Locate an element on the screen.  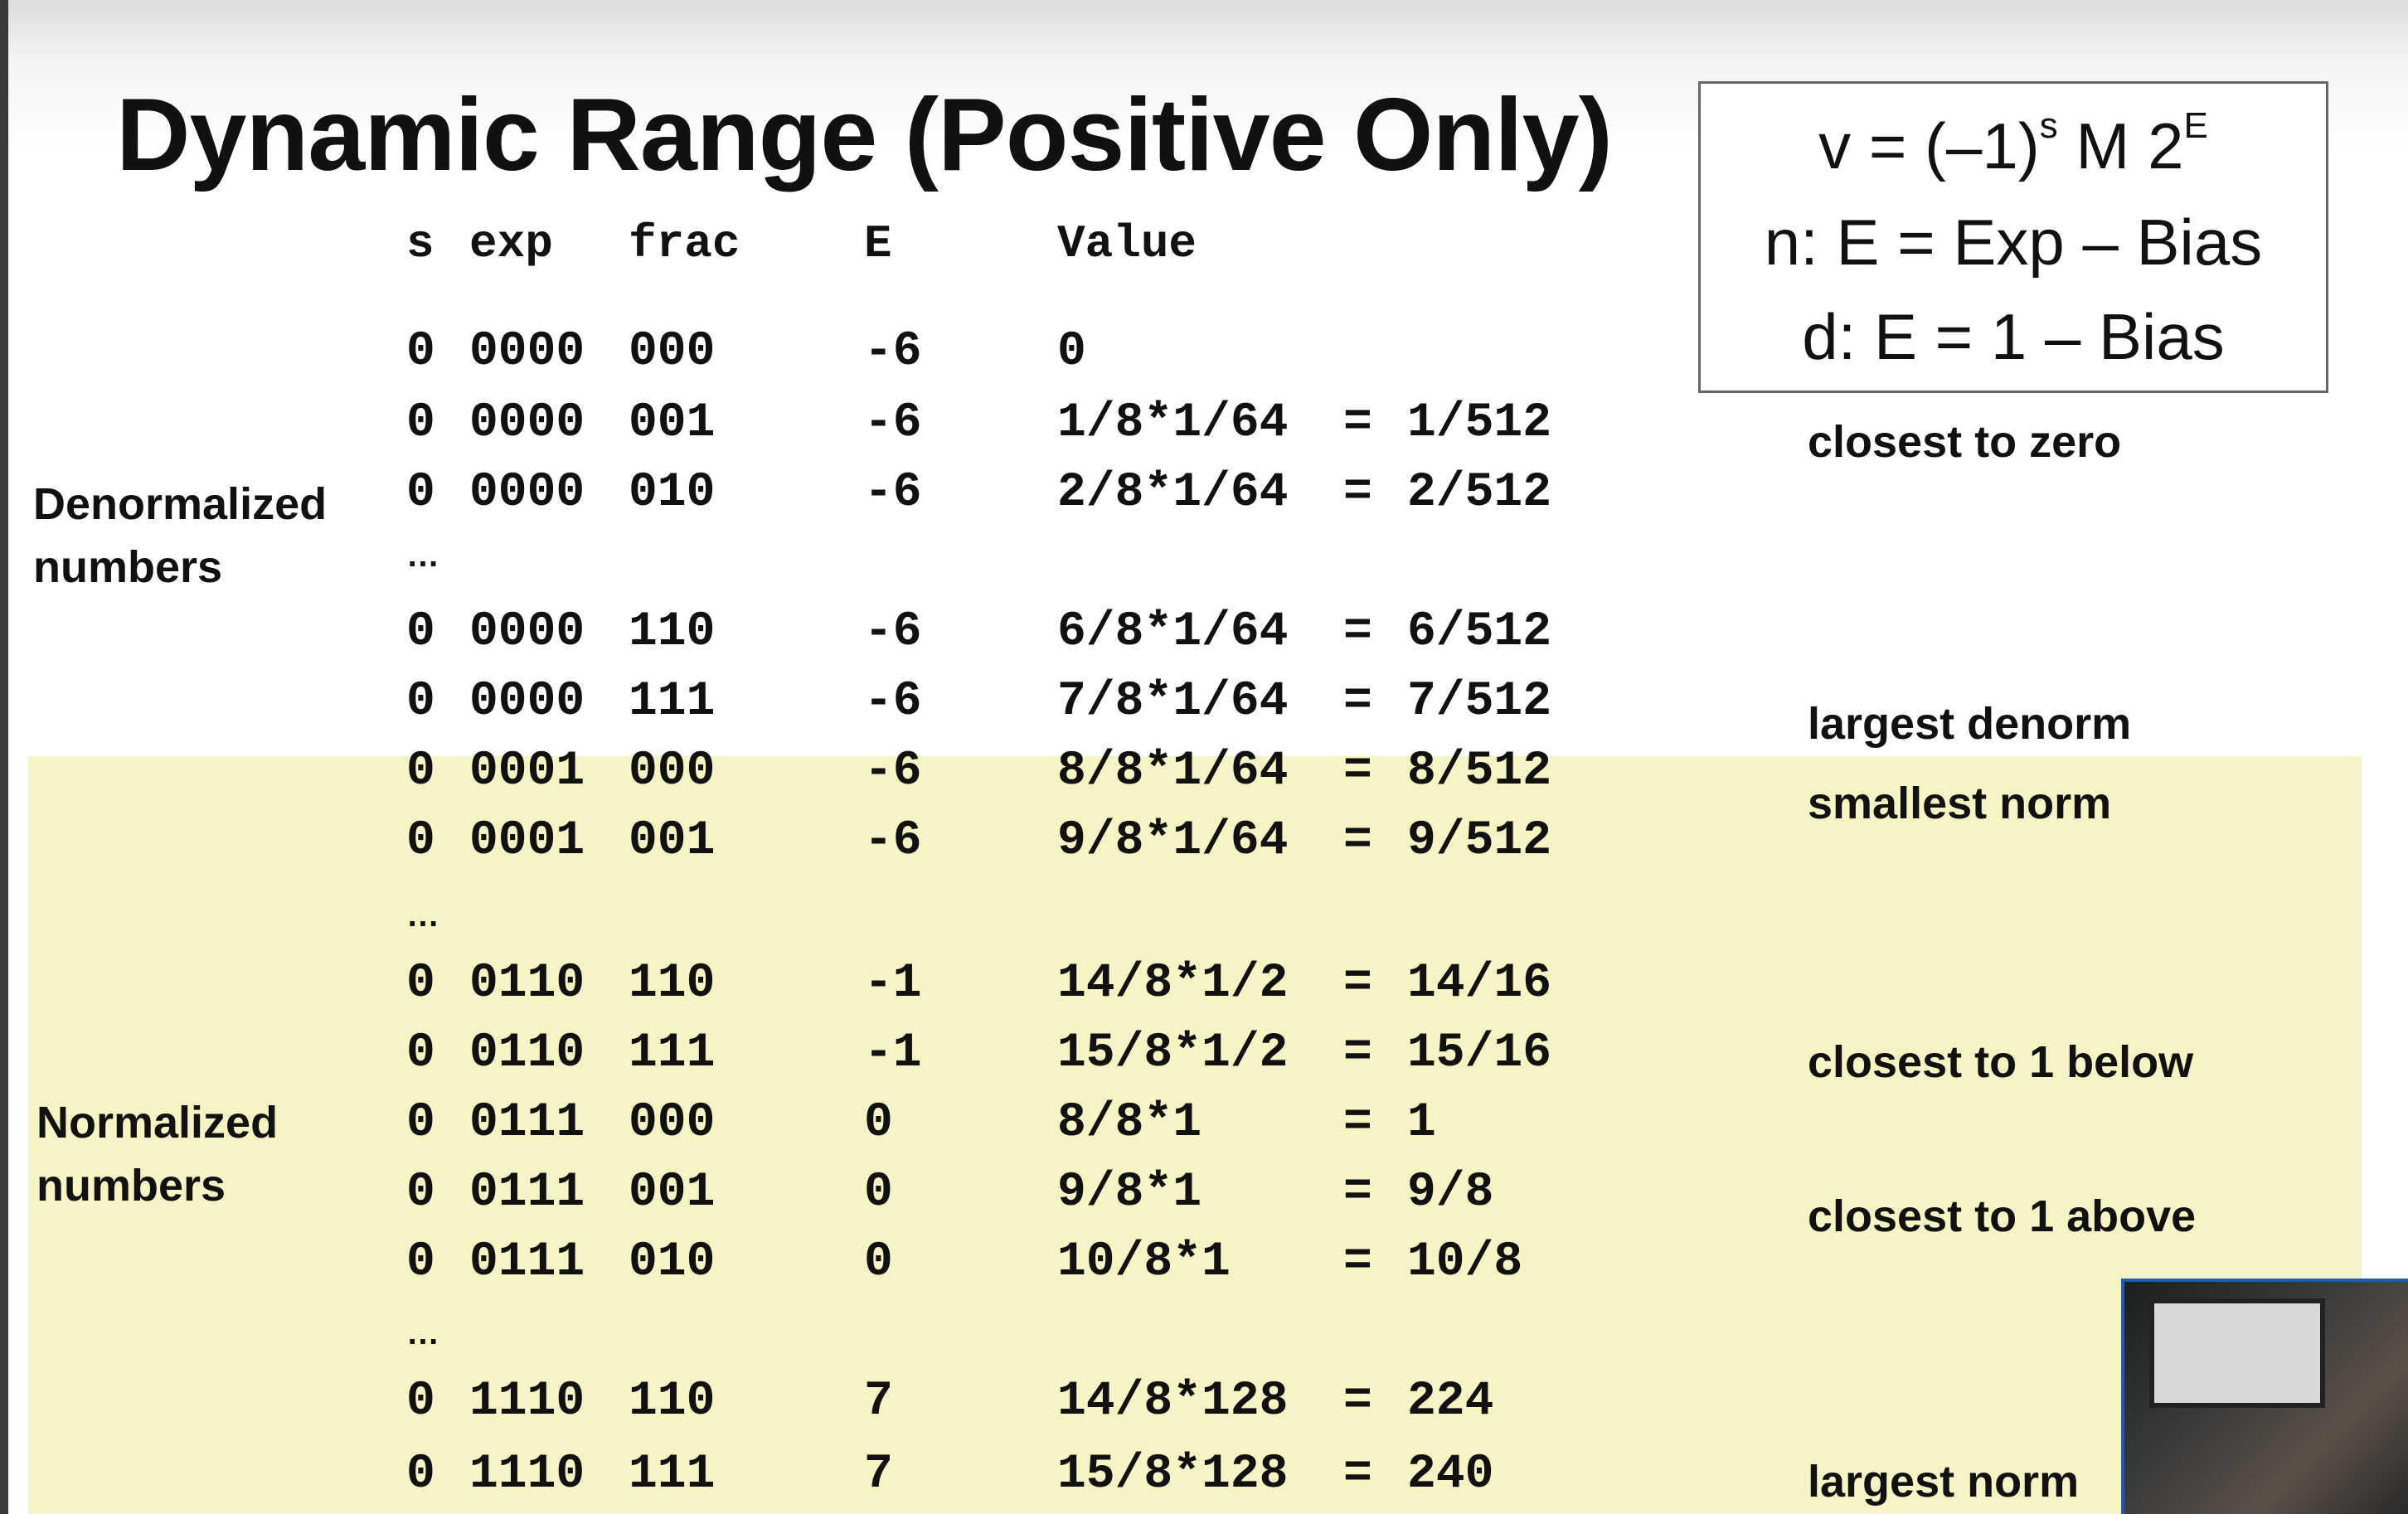
cell-value: 14/8*128 is located at coordinates (1173, 1402).